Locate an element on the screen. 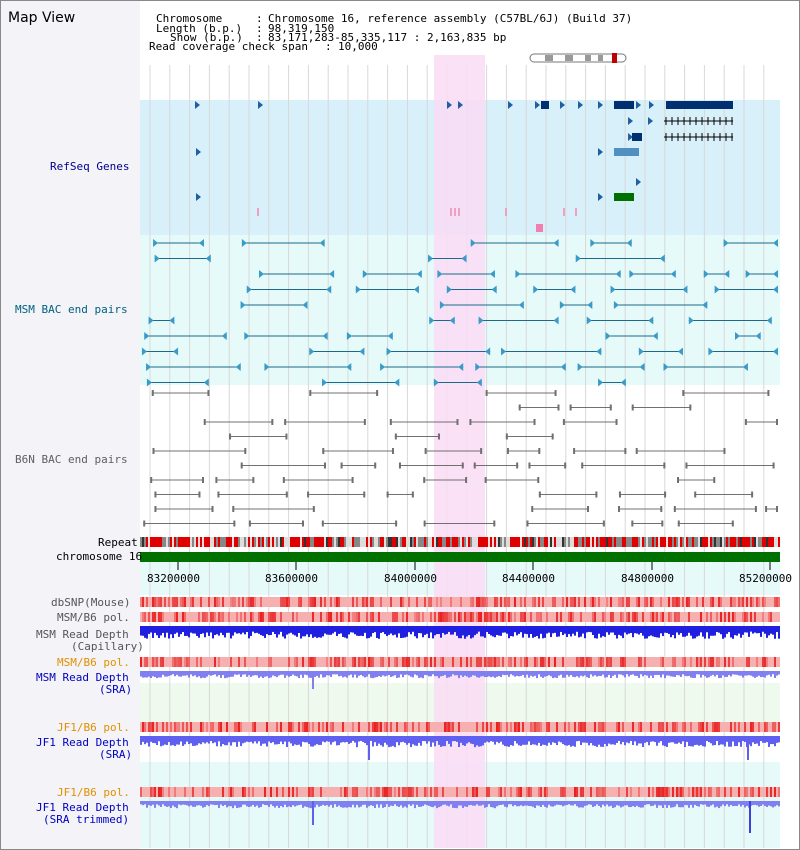 The width and height of the screenshot is (800, 850). jf1-b6-pol-label: JF1/B6 pol. is located at coordinates (93, 727).